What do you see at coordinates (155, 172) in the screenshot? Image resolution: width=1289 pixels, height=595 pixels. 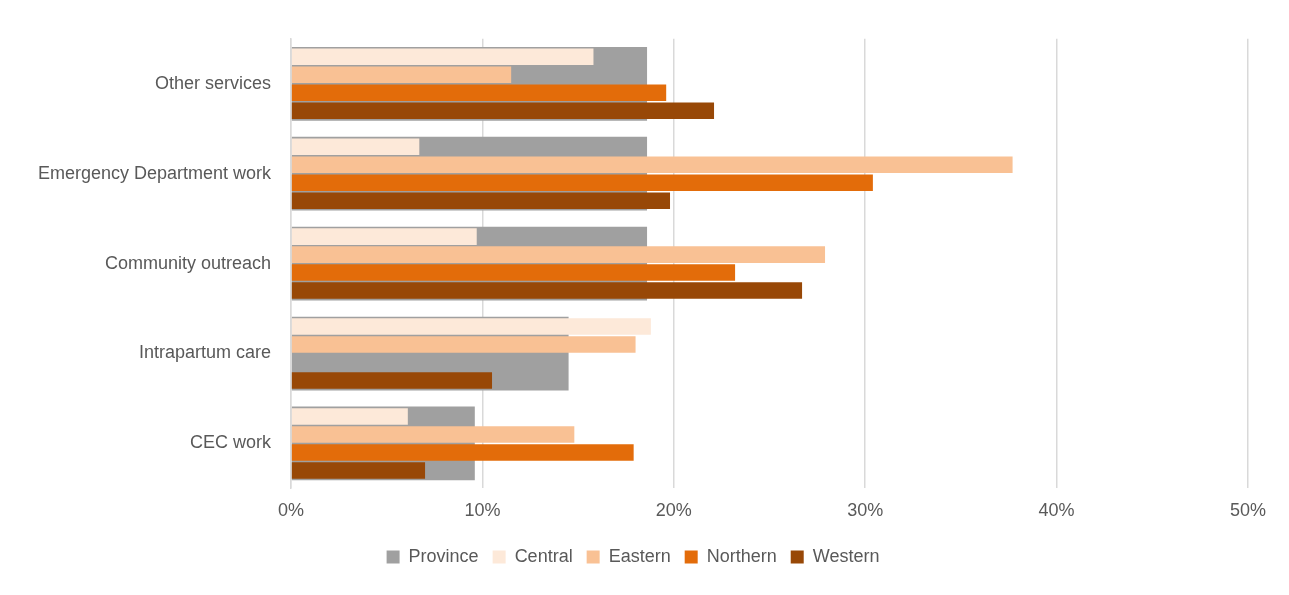 I see `y-tick-label: Emergency Department work` at bounding box center [155, 172].